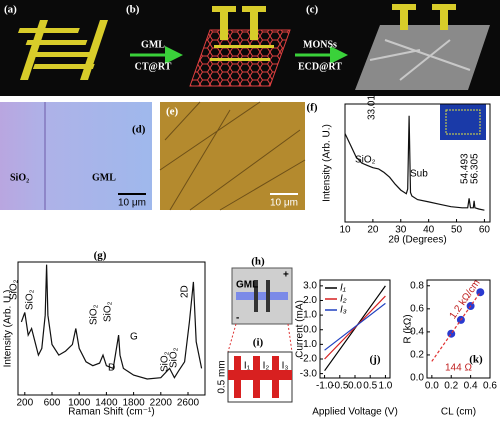 The height and width of the screenshot is (422, 500). I want to click on y-axis-label: R (kΩ), so click(408, 328).